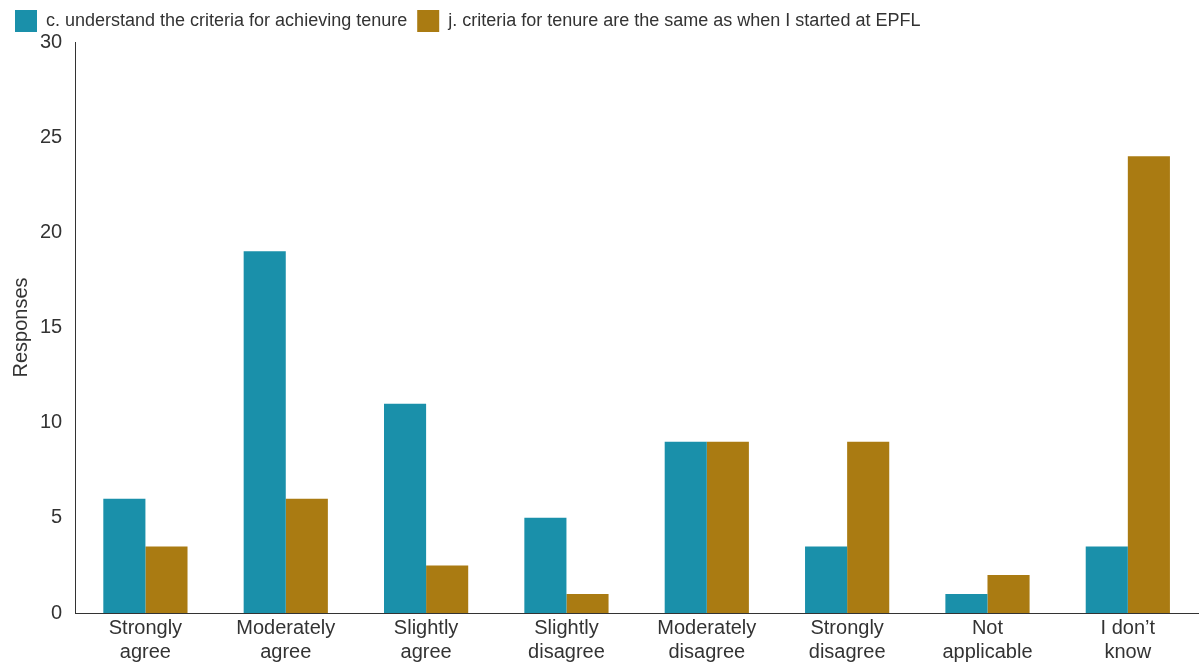  What do you see at coordinates (57, 516) in the screenshot?
I see `y-tick-label: 5` at bounding box center [57, 516].